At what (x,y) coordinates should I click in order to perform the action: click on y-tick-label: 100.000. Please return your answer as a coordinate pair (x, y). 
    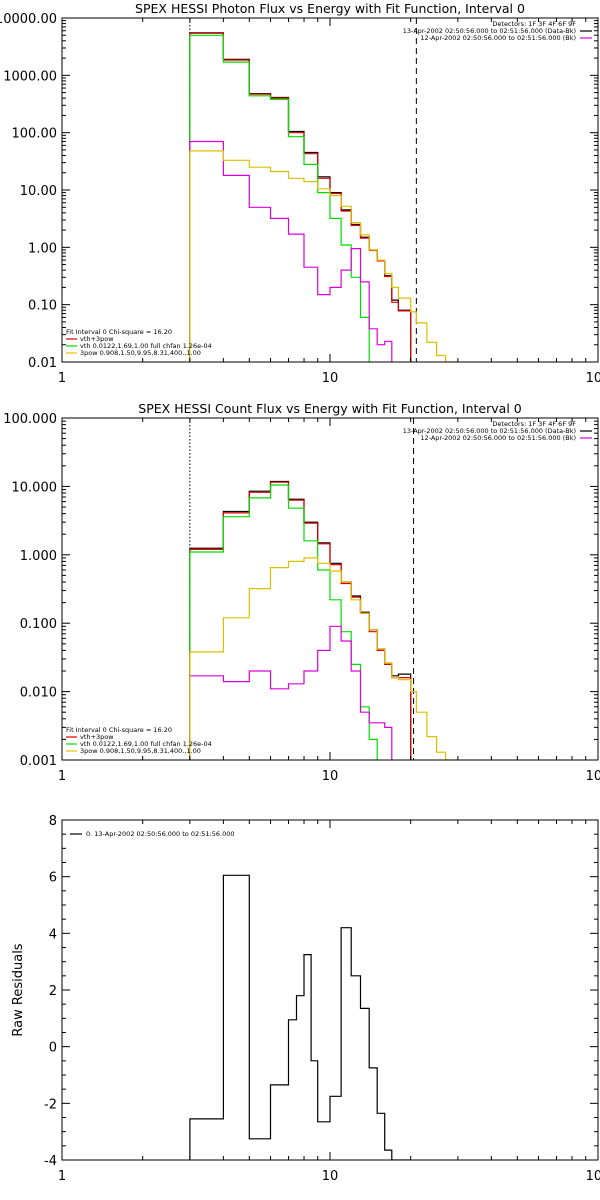
    Looking at the image, I should click on (30, 419).